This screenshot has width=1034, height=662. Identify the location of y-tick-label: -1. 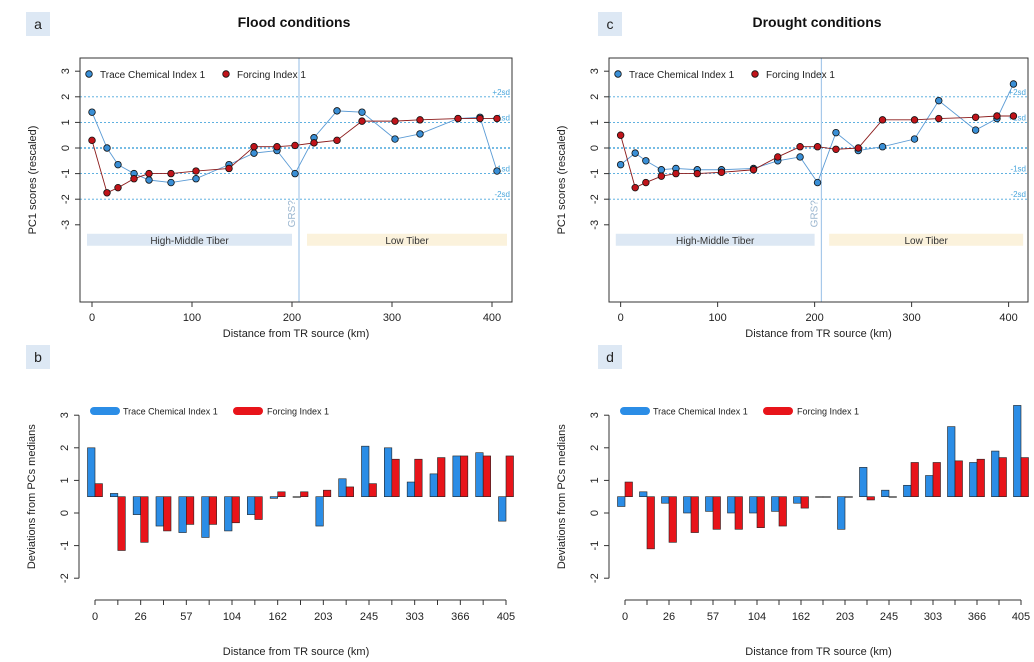
(595, 174).